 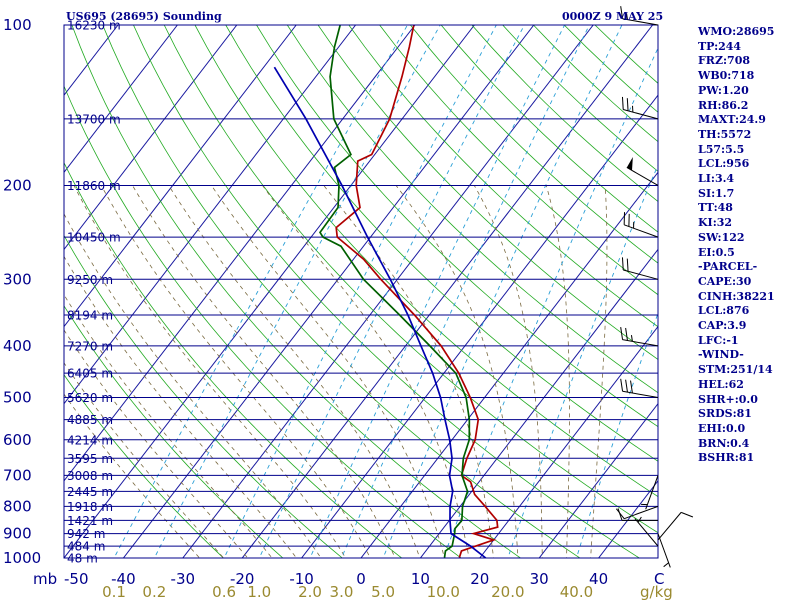 What do you see at coordinates (721, 149) in the screenshot?
I see `index-item: L57:5.5` at bounding box center [721, 149].